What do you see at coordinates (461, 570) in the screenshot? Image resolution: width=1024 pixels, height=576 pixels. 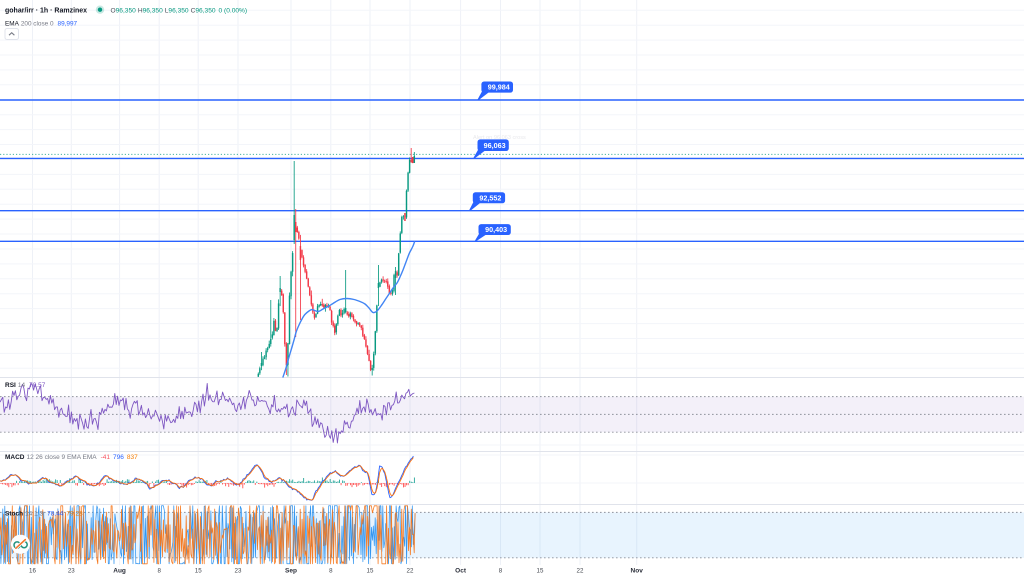 I see `svg-text: Oct` at bounding box center [461, 570].